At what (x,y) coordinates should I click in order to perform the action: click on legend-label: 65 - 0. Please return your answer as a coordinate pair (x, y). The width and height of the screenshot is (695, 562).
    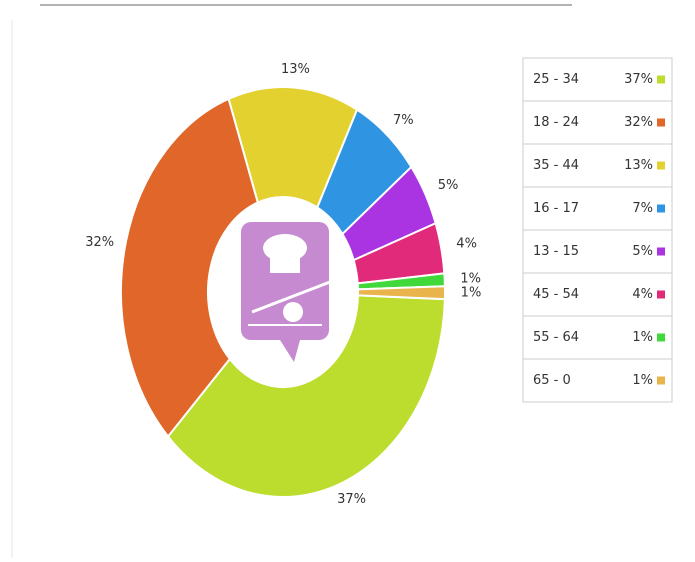
    Looking at the image, I should click on (552, 380).